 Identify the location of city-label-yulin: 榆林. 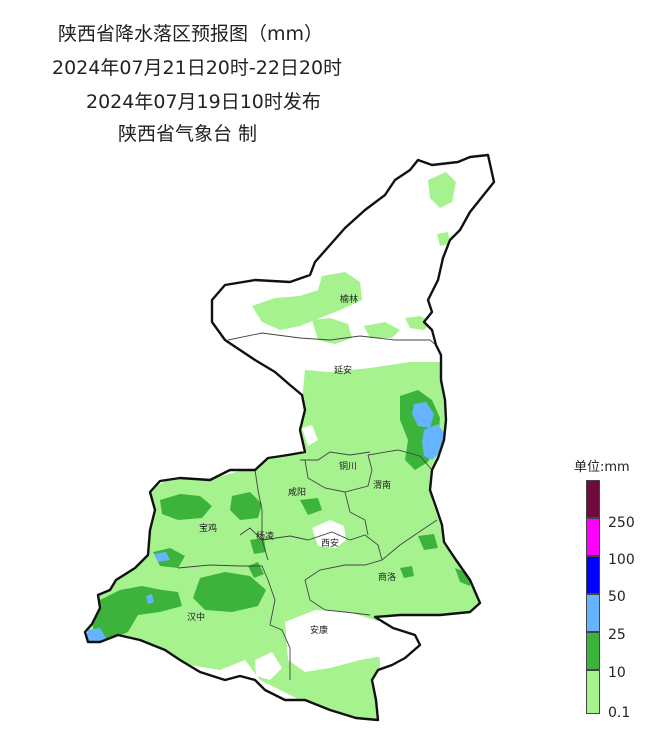
(349, 299).